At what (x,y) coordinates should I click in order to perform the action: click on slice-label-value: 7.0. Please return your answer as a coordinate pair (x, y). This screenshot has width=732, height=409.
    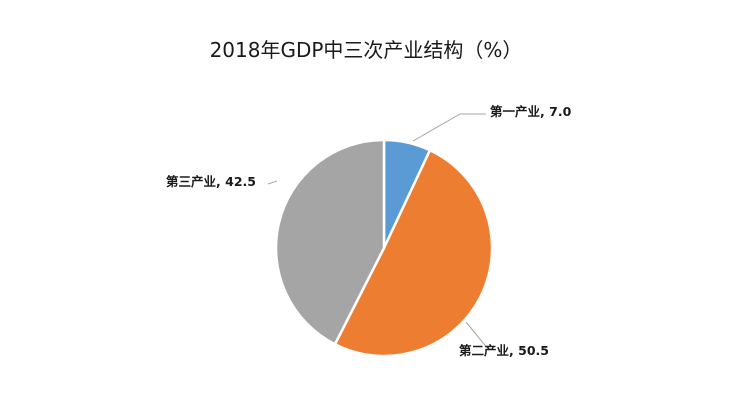
    Looking at the image, I should click on (560, 111).